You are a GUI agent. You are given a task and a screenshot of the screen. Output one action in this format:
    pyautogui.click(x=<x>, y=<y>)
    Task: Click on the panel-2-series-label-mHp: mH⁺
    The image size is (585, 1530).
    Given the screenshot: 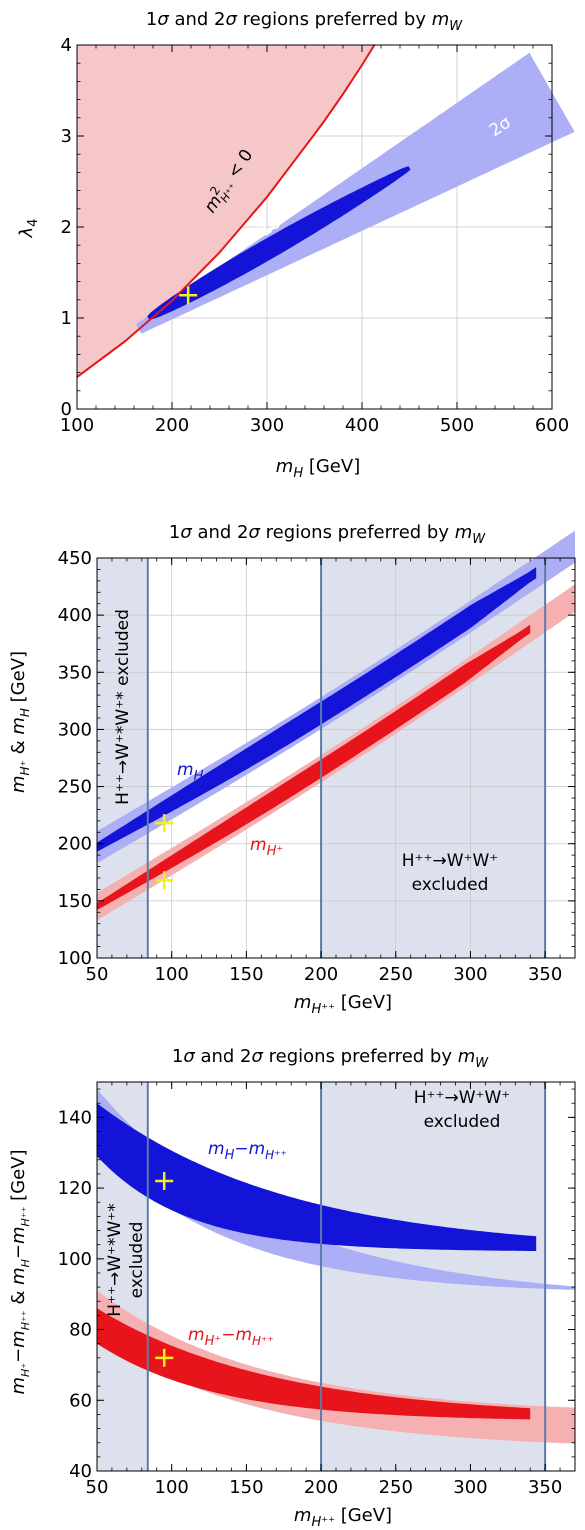 What is the action you would take?
    pyautogui.click(x=266, y=847)
    